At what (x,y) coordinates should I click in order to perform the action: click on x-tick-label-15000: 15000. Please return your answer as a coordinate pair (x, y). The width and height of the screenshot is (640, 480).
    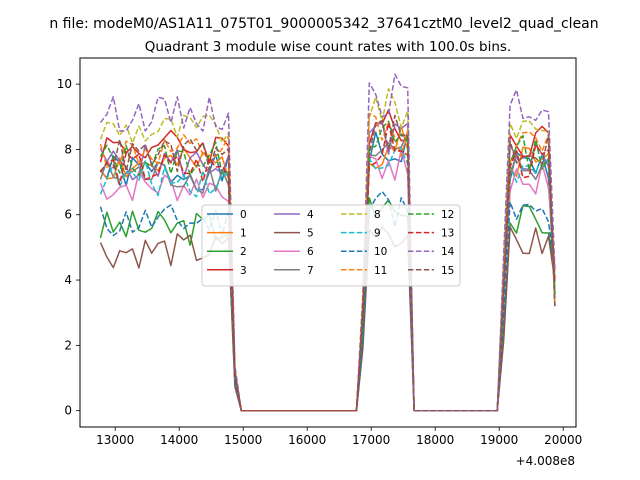
    Looking at the image, I should click on (243, 440).